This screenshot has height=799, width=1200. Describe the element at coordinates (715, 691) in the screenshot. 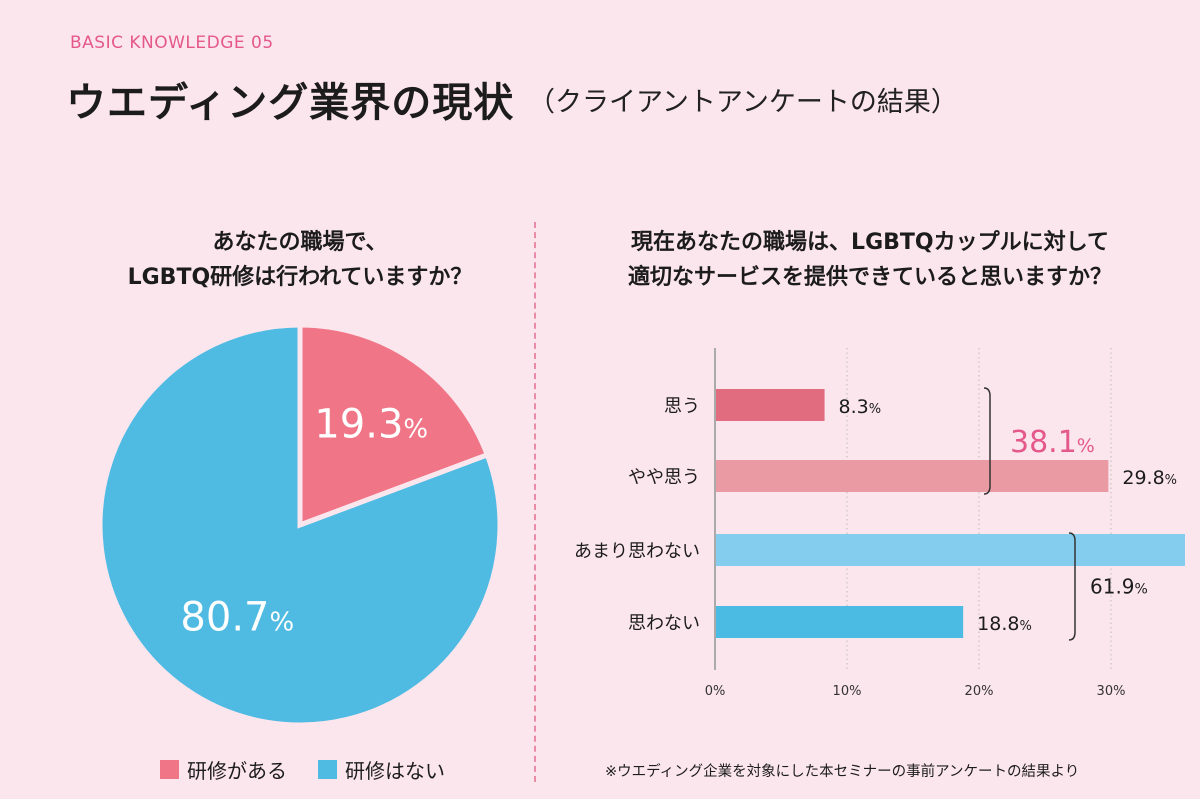

I see `x-tick-label: 0%` at that location.